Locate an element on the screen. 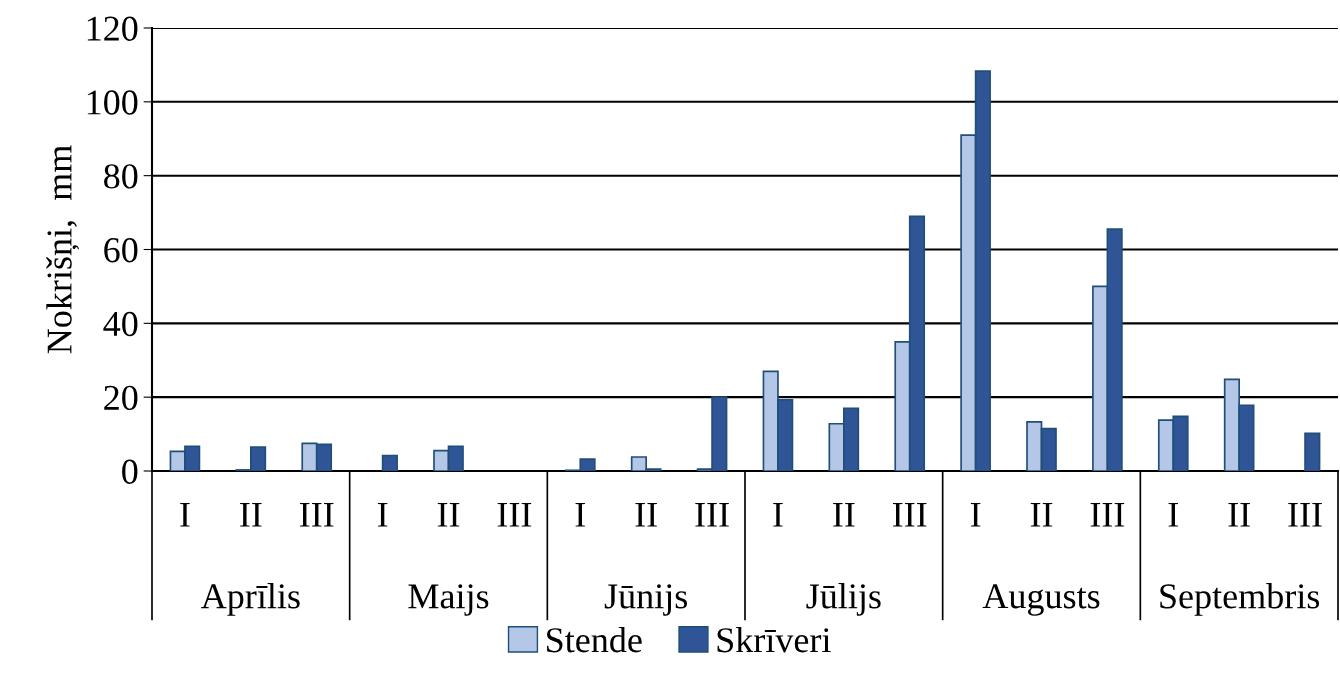 The image size is (1340, 682). y-axis-title: Nokrišņi, mm is located at coordinates (63, 249).